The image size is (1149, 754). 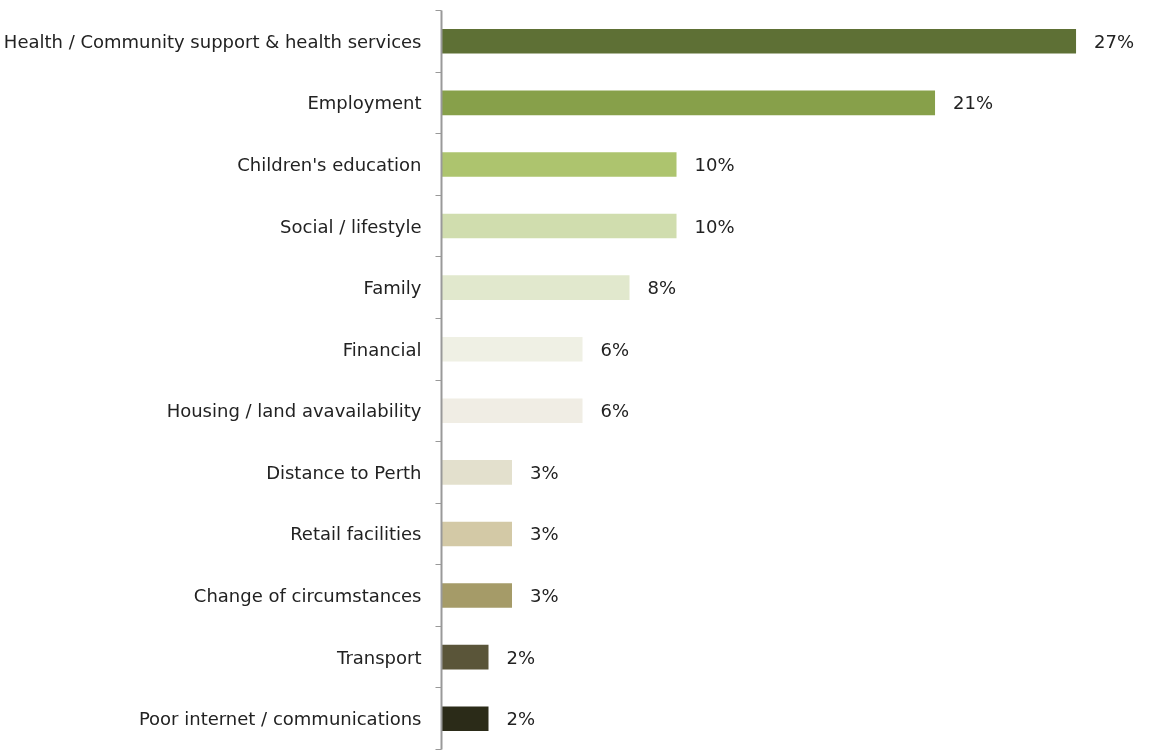 I want to click on y-tick-label: Change of circumstances, so click(x=307, y=596).